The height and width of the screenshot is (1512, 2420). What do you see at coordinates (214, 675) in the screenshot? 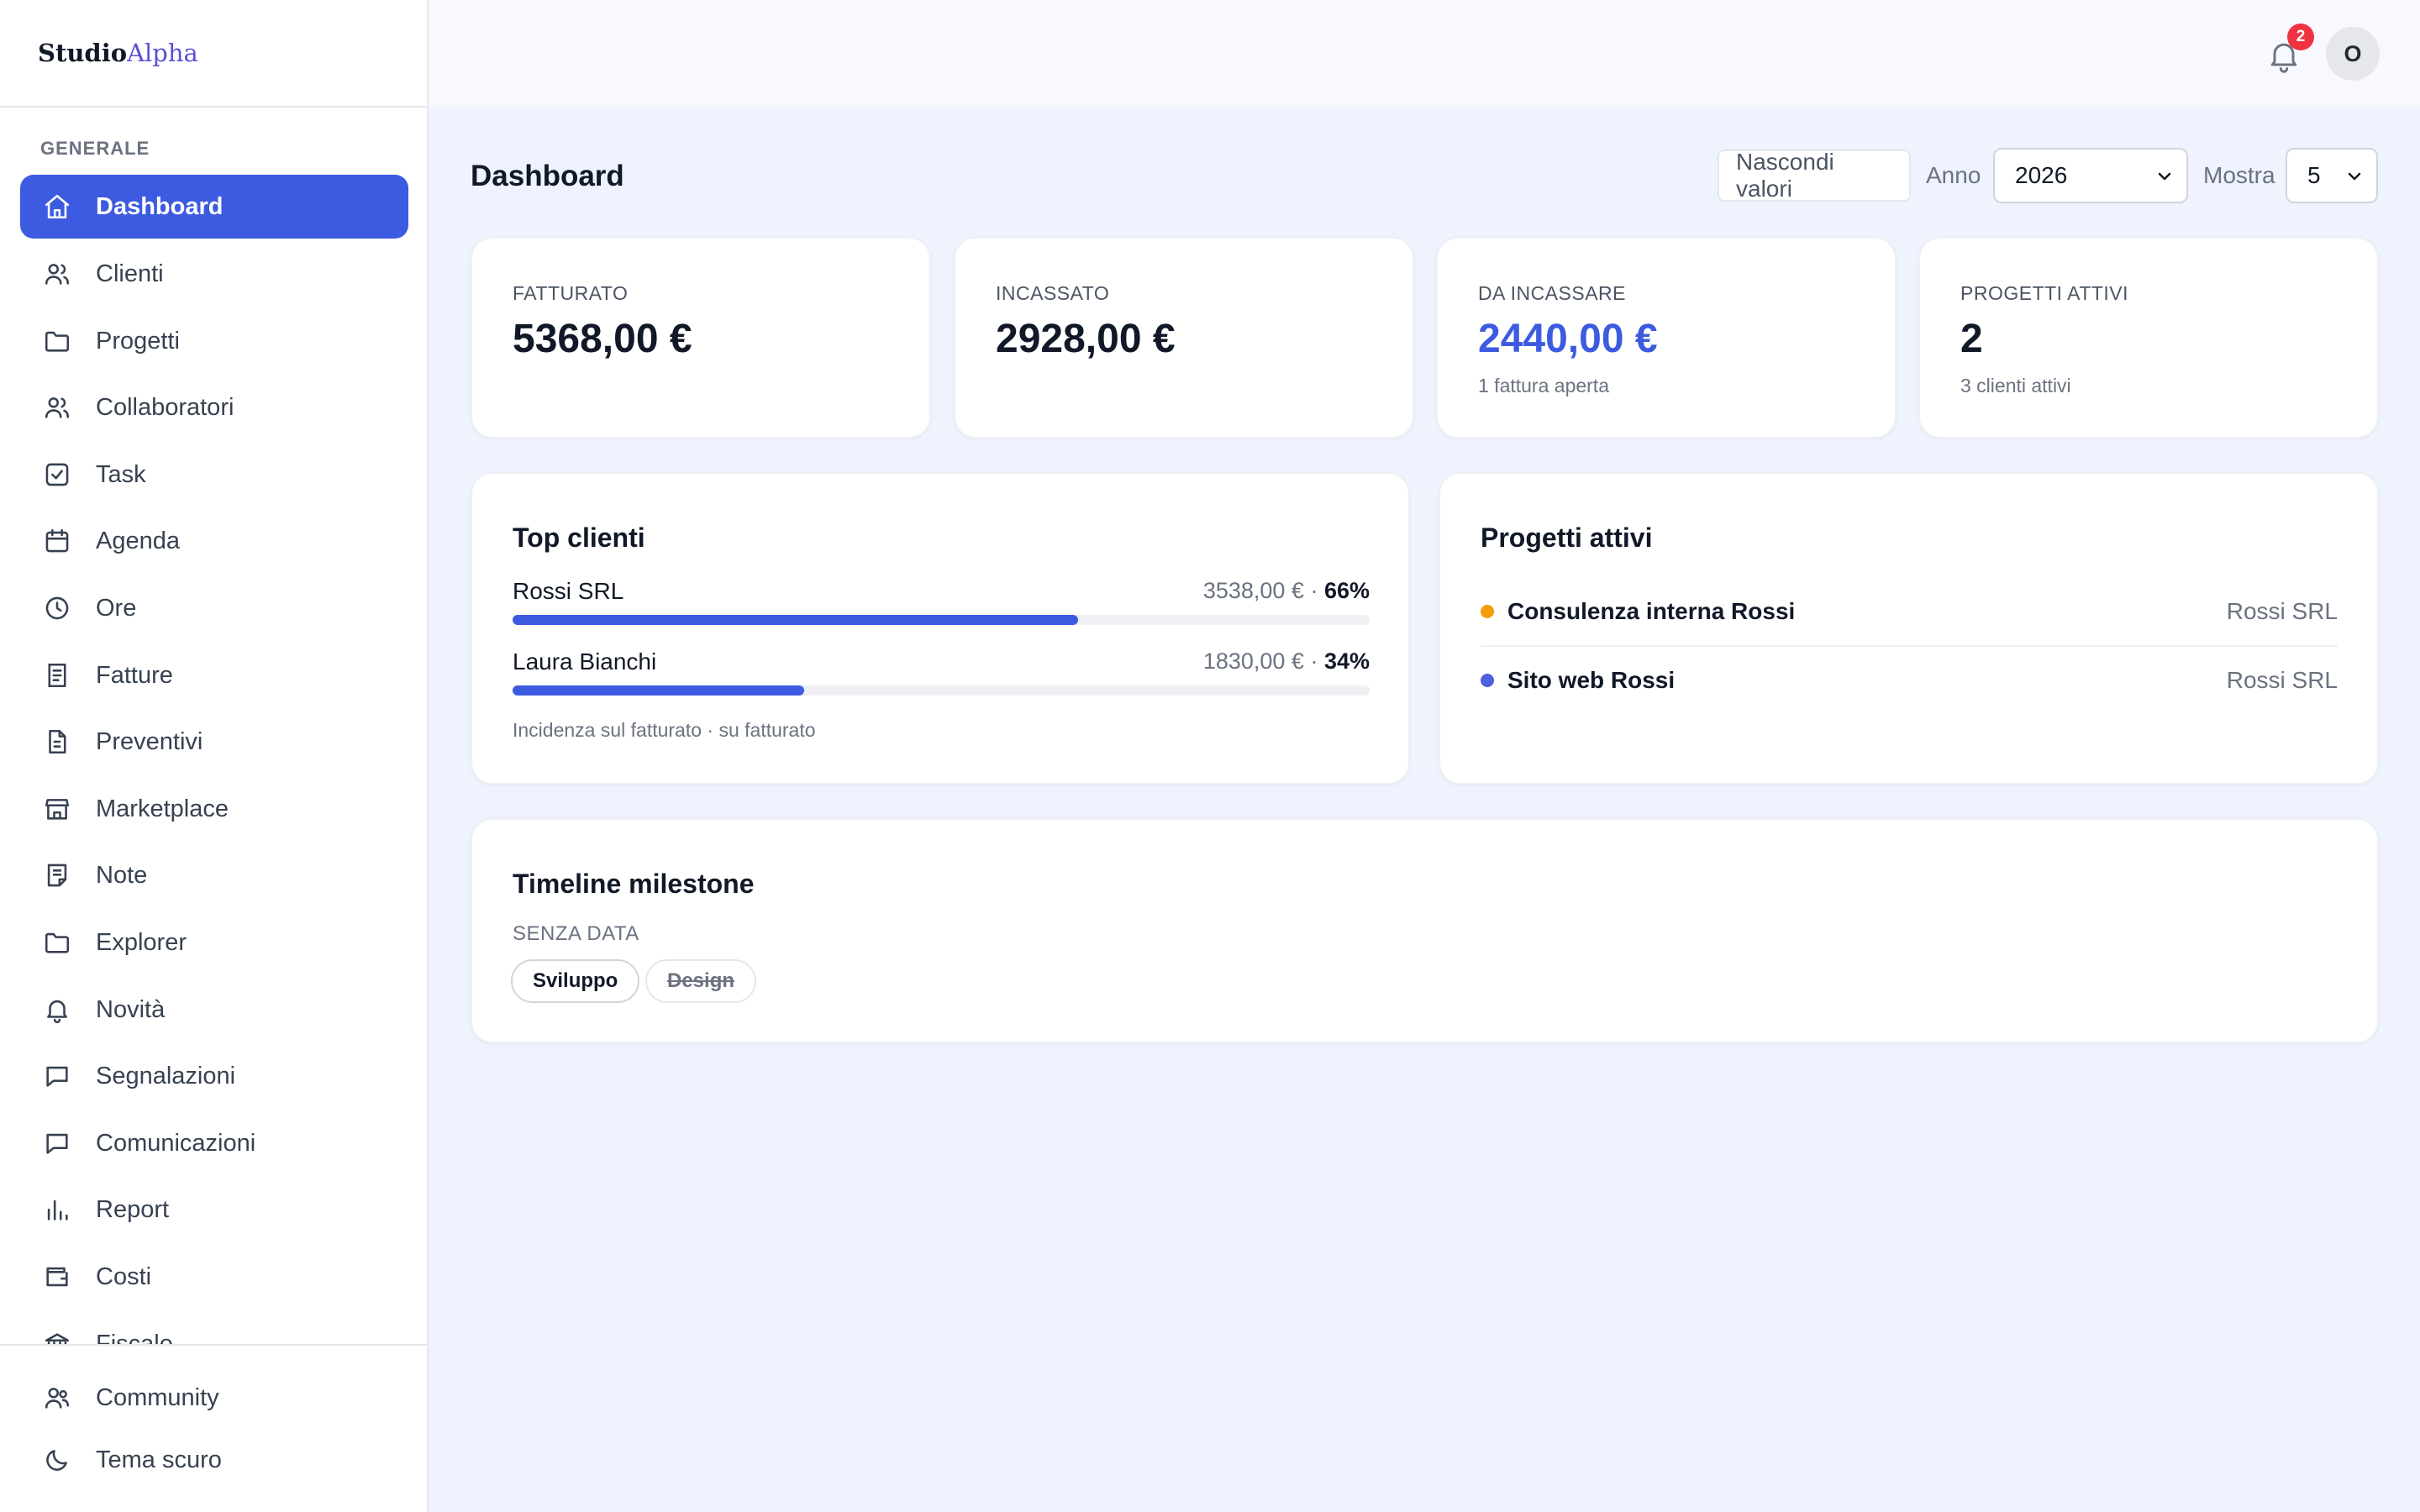
I see `sidebar-item-fatture: Fatture` at bounding box center [214, 675].